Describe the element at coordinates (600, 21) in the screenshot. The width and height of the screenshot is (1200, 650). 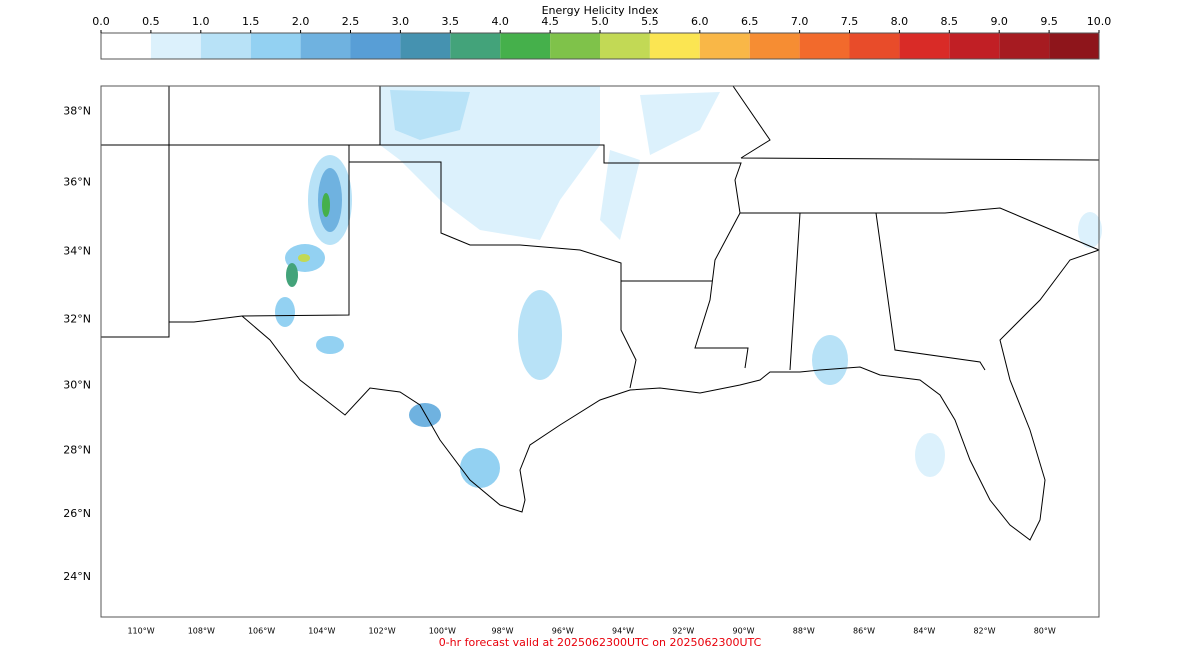
I see `colorbar-tick-label: 5.0` at that location.